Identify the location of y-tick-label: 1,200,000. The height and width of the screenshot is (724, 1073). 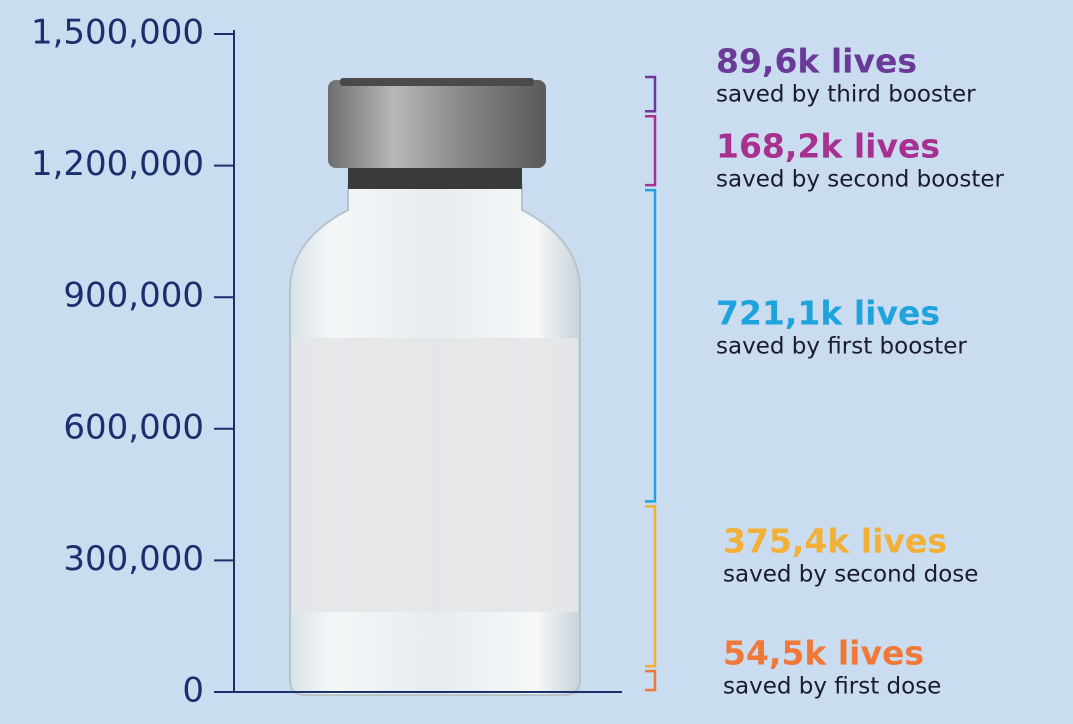
(117, 164).